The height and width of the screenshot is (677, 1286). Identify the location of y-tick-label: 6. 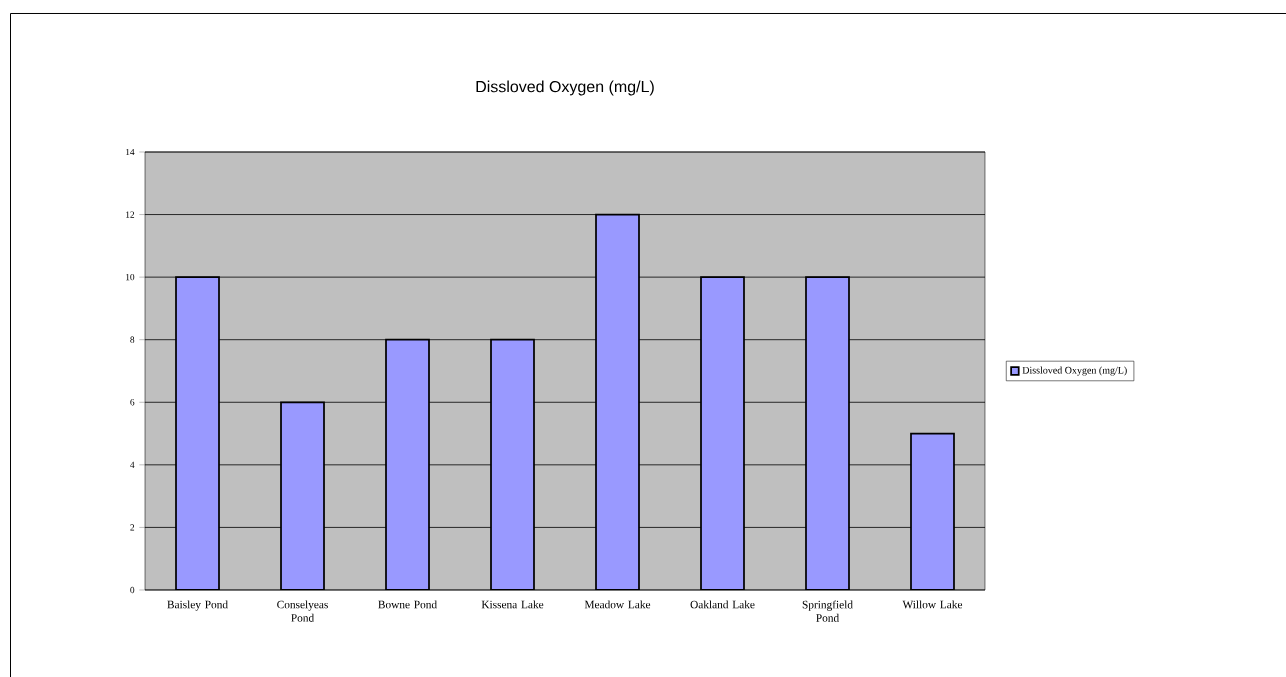
(132, 402).